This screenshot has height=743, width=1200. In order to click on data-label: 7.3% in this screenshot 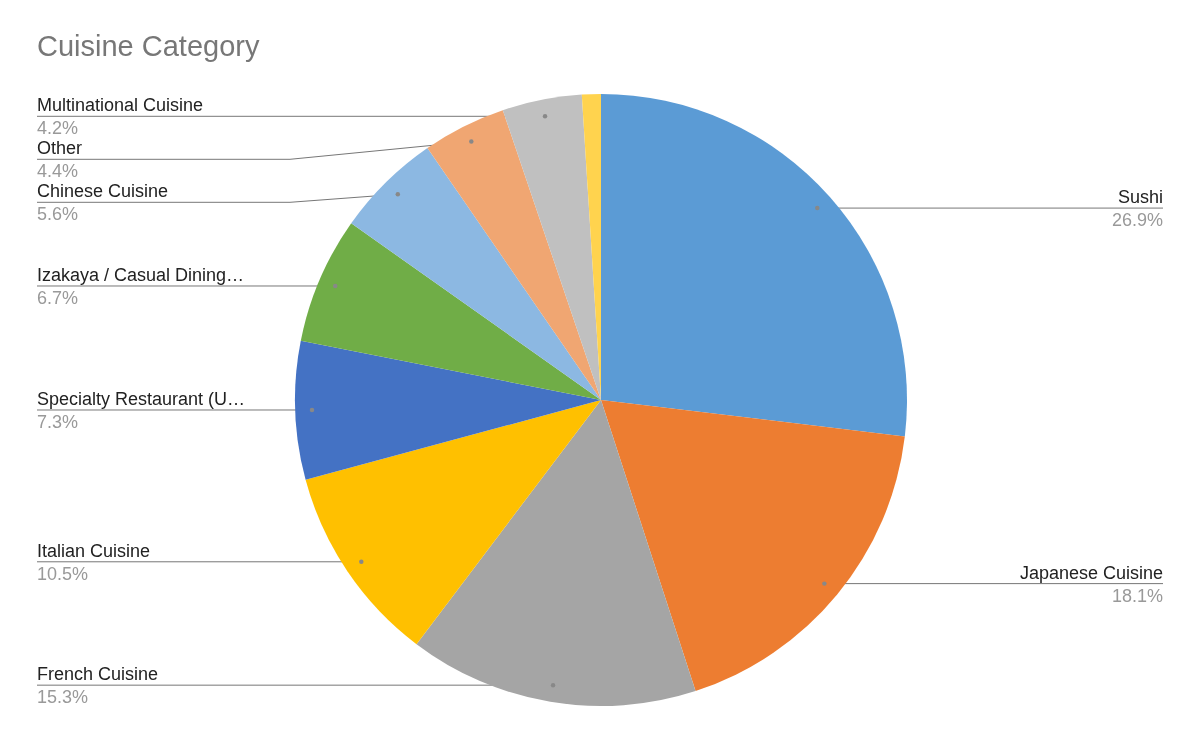, I will do `click(58, 421)`.